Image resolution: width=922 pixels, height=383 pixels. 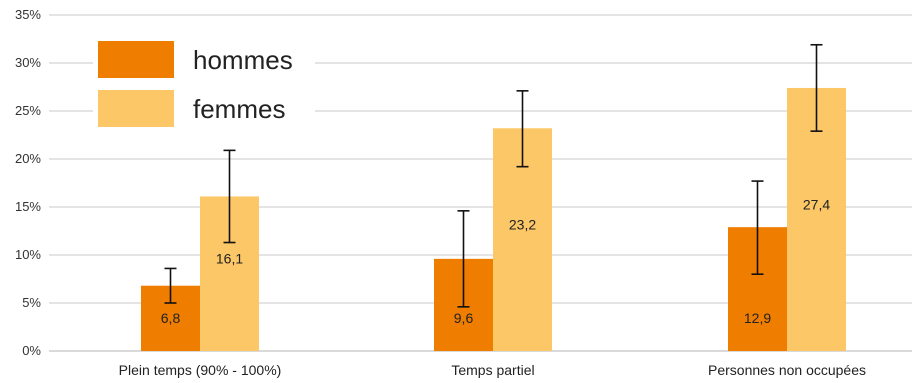 What do you see at coordinates (28, 62) in the screenshot?
I see `y-tick-label: 30%` at bounding box center [28, 62].